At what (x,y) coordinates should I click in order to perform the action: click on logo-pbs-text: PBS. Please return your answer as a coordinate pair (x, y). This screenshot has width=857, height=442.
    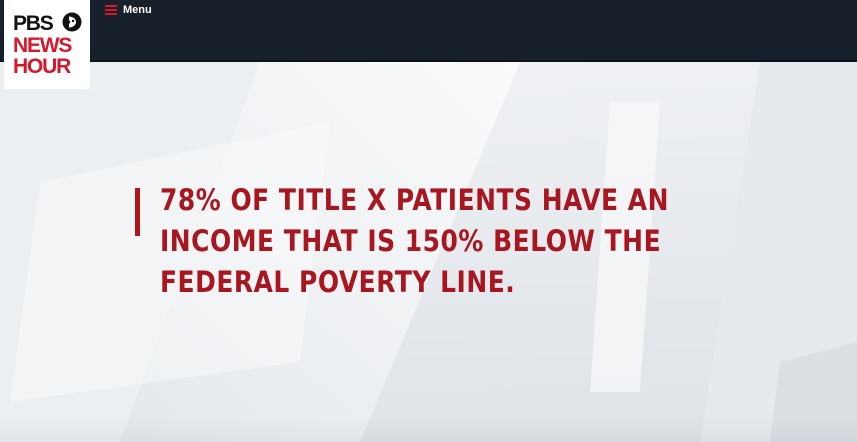
    Looking at the image, I should click on (33, 23).